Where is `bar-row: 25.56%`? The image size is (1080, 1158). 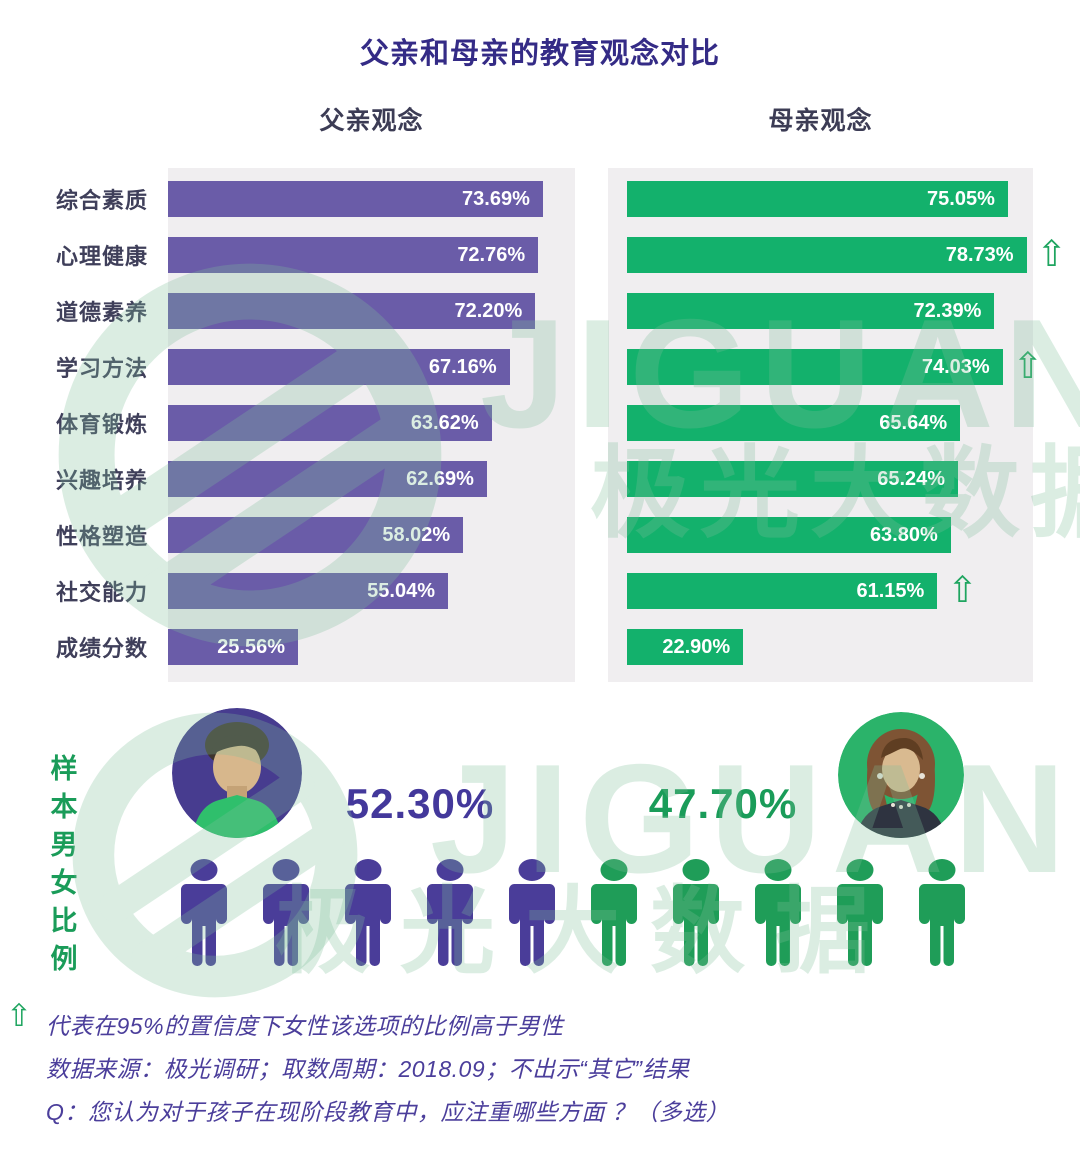 bar-row: 25.56% is located at coordinates (371, 647).